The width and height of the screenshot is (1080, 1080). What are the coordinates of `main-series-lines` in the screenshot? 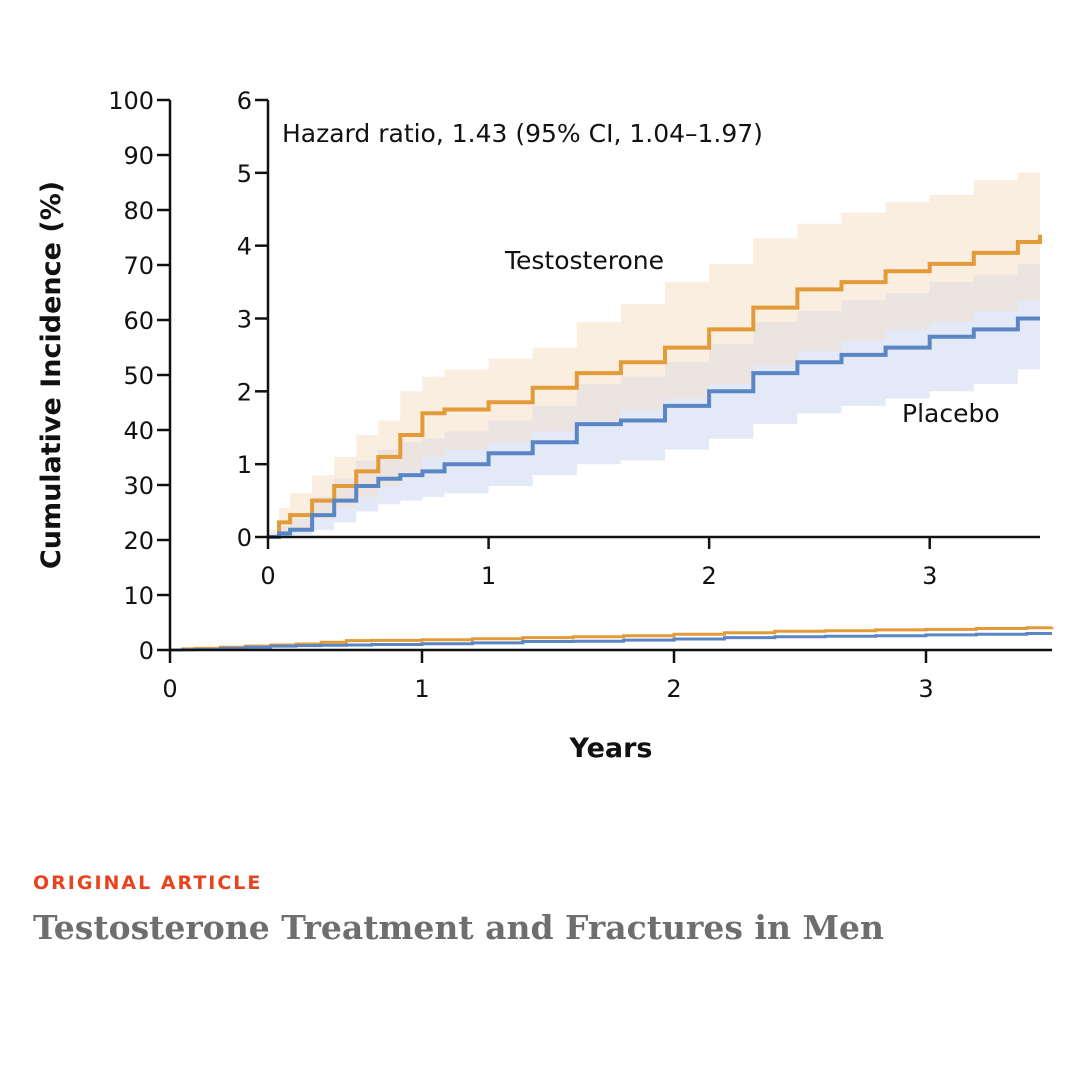 It's located at (612, 639).